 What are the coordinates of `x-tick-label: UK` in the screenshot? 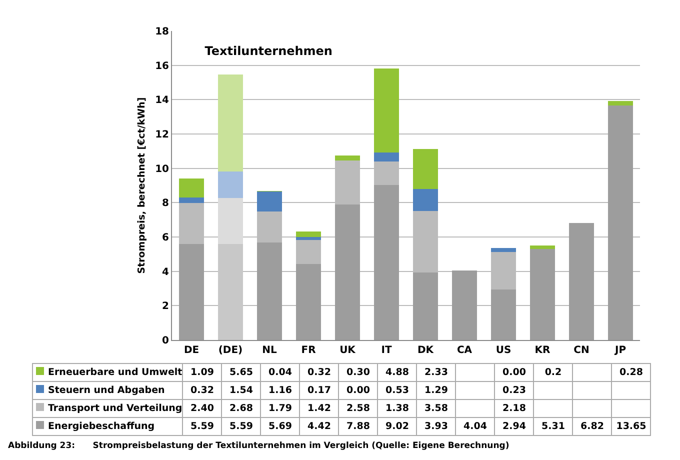 It's located at (348, 350).